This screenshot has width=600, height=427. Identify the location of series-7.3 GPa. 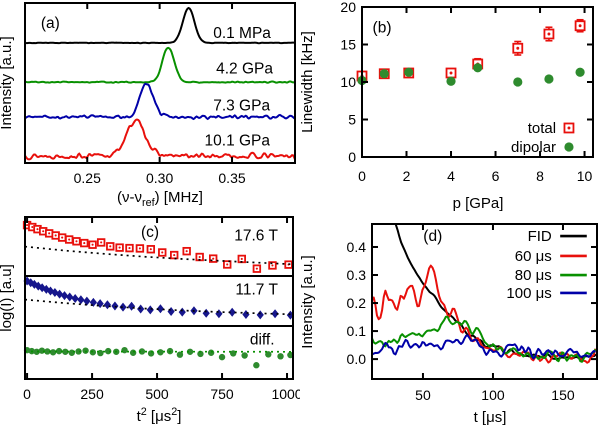
(160, 101).